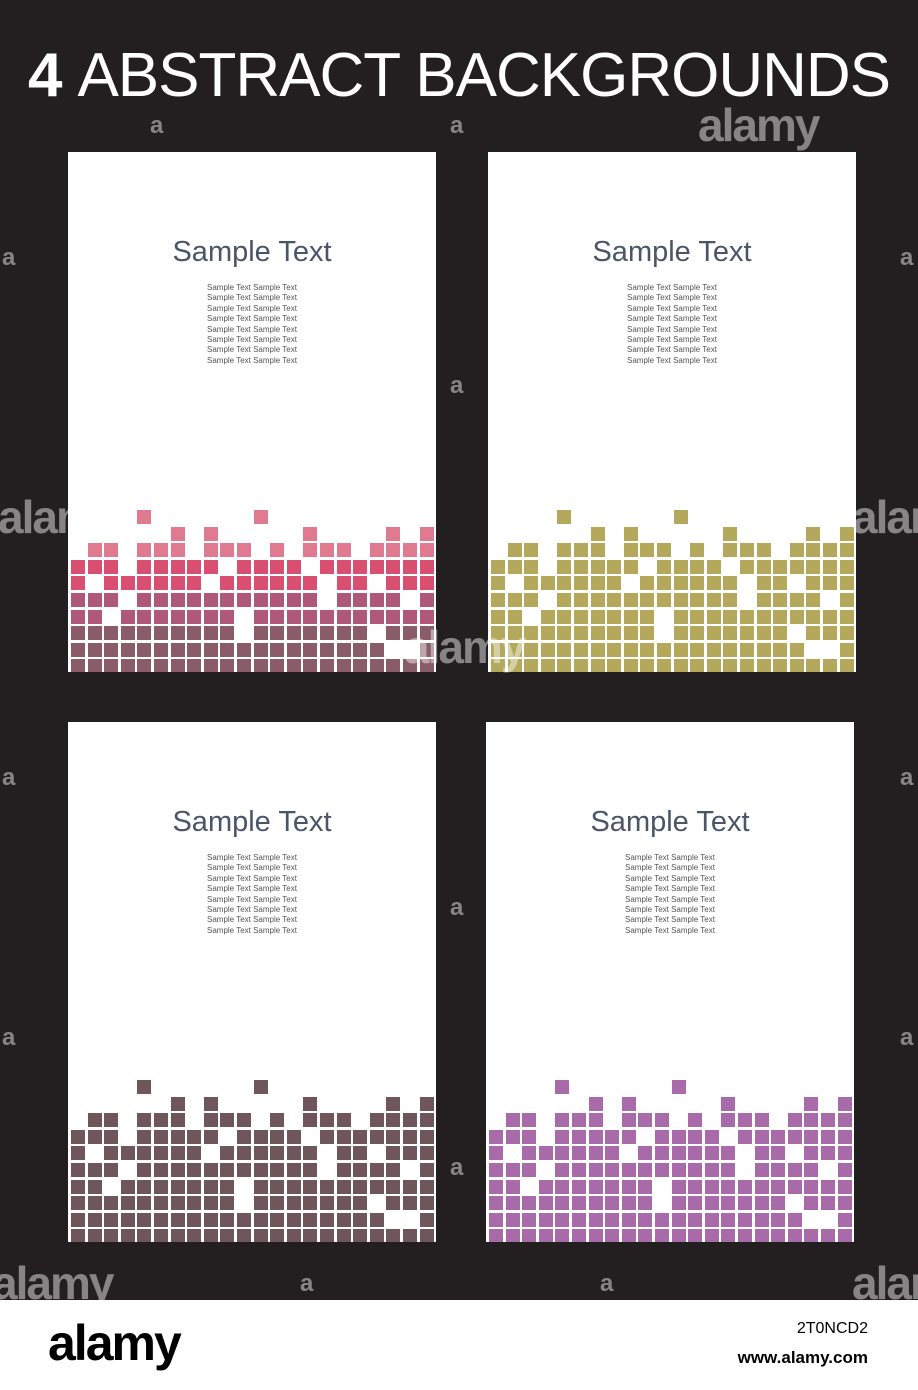  Describe the element at coordinates (759, 125) in the screenshot. I see `watermark: alamy` at that location.